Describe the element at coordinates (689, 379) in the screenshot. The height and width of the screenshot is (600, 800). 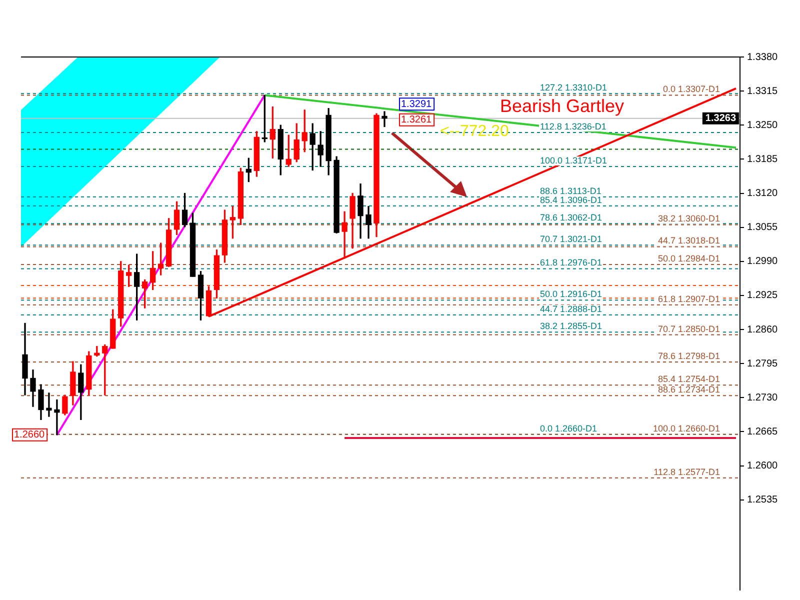
I see `ref-line-label: 85.4 1.2754-D1` at that location.